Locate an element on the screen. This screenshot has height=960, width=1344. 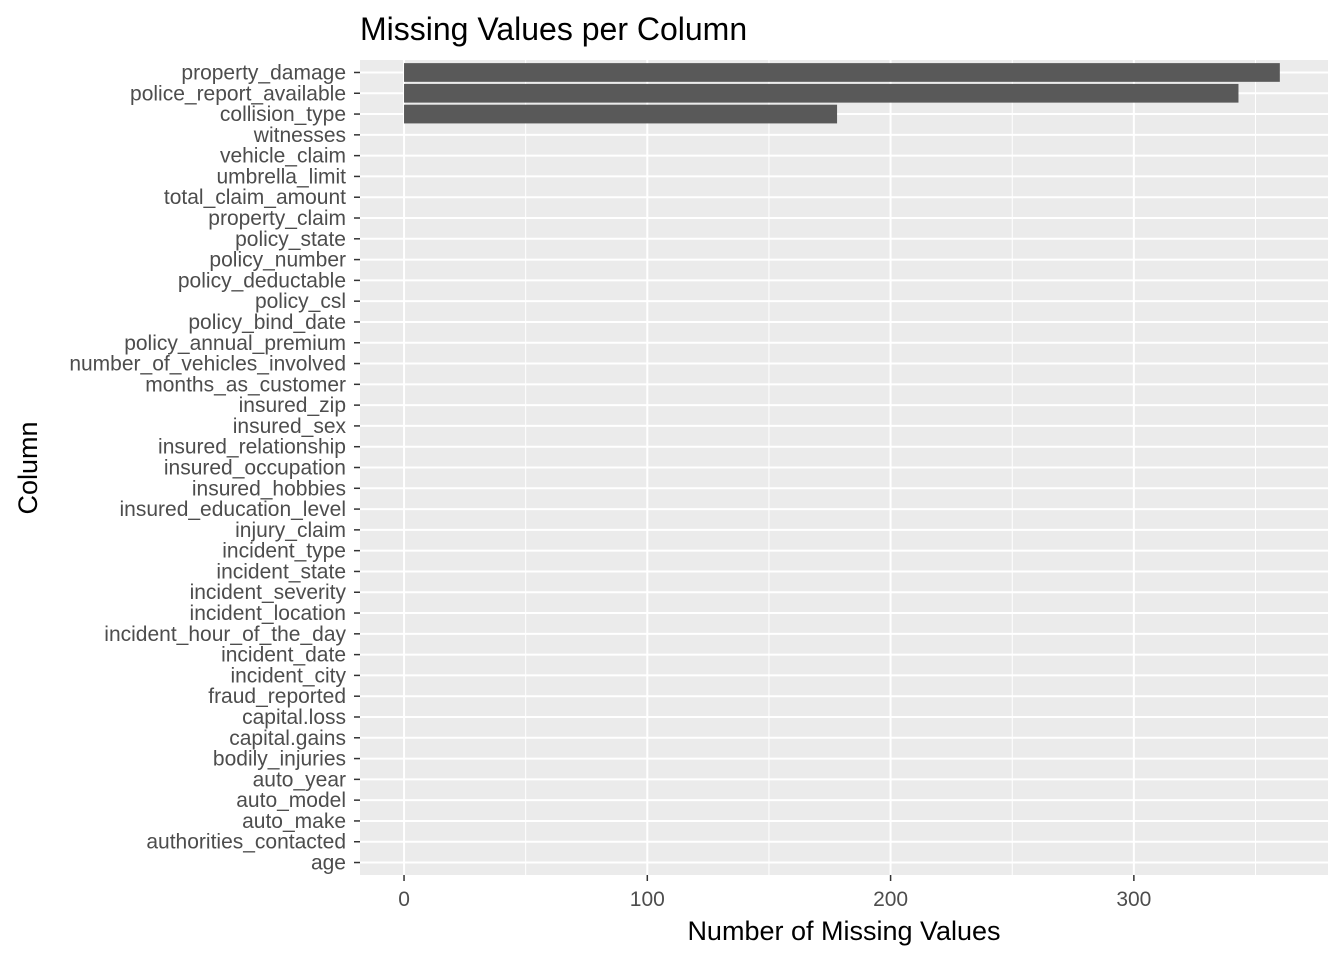
y-tick-label: incident_hour_of_the_day is located at coordinates (225, 634).